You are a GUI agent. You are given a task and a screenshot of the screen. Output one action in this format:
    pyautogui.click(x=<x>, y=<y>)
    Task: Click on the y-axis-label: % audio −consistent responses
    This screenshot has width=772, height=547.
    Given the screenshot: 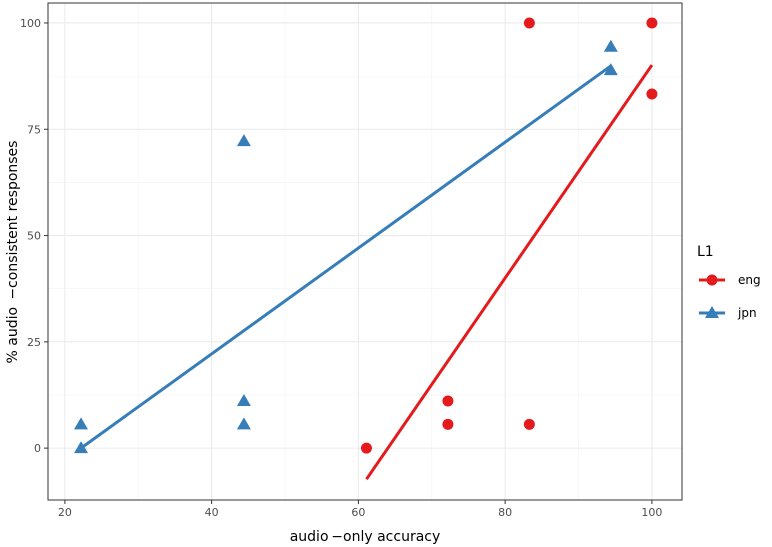 What is the action you would take?
    pyautogui.click(x=13, y=252)
    